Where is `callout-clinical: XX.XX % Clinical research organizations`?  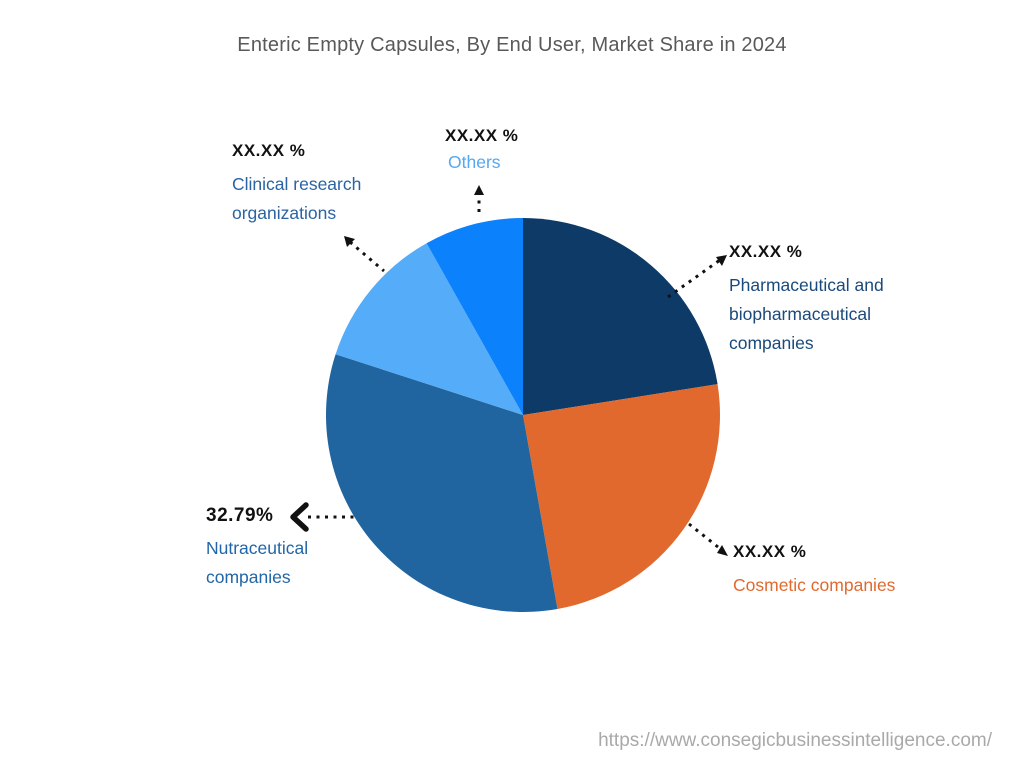 callout-clinical: XX.XX % Clinical research organizations is located at coordinates (317, 184).